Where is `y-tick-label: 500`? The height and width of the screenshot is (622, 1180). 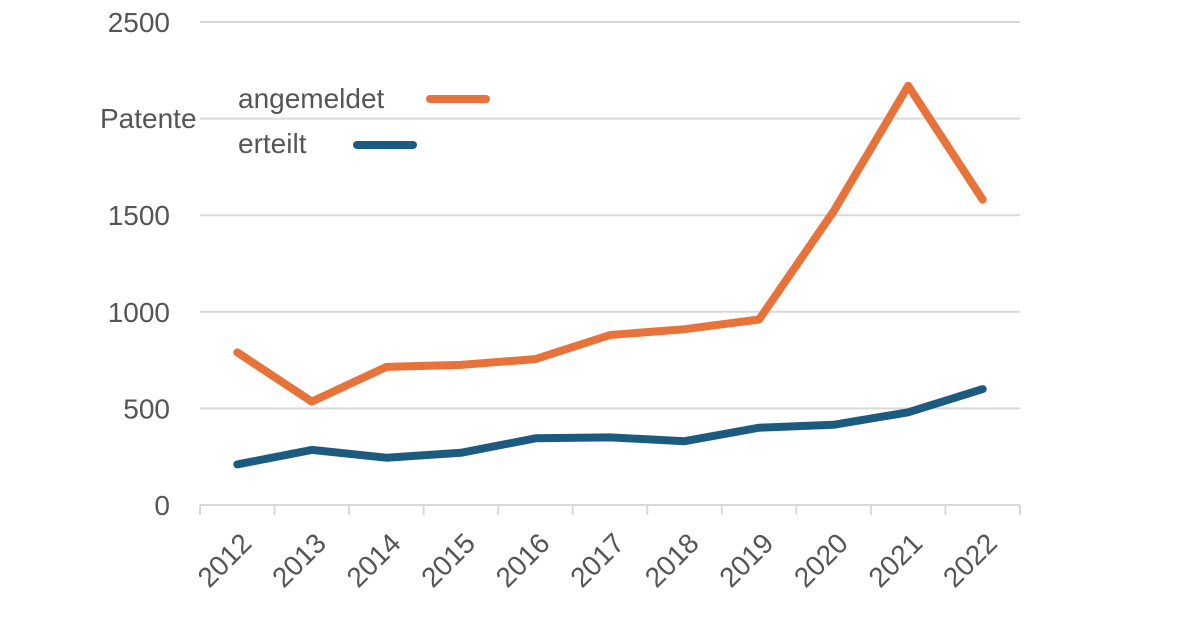 y-tick-label: 500 is located at coordinates (146, 408).